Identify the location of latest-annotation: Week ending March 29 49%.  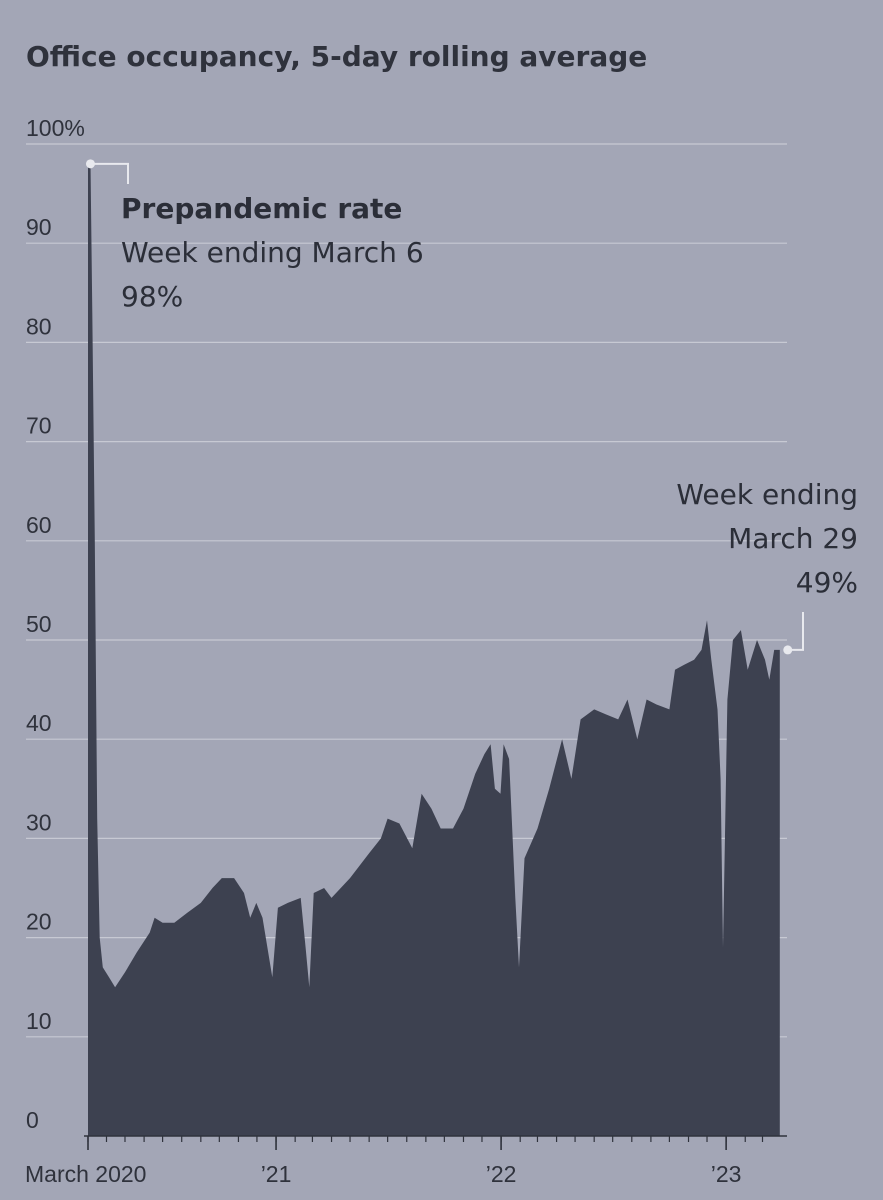
(767, 566).